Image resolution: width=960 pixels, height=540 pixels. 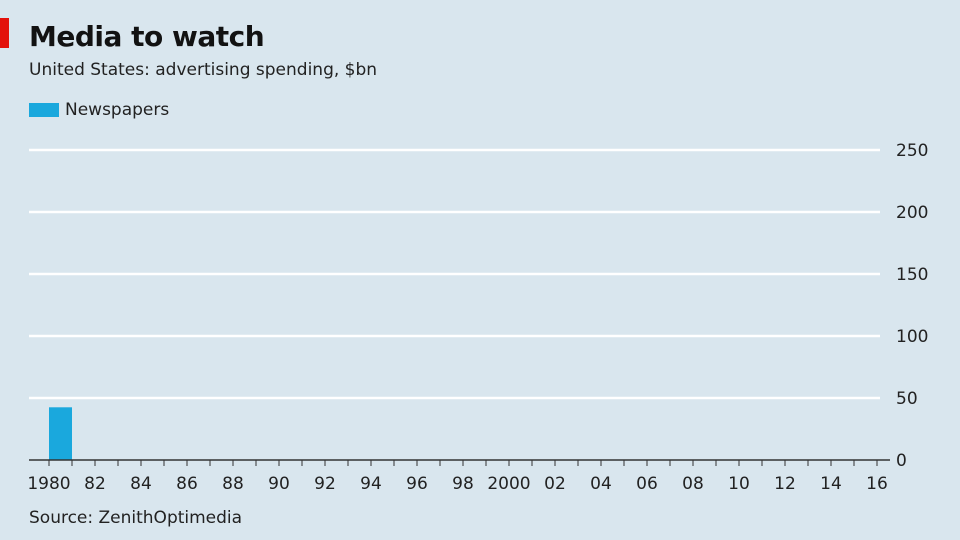 What do you see at coordinates (136, 518) in the screenshot?
I see `source-note: Source: ZenithOptimedia` at bounding box center [136, 518].